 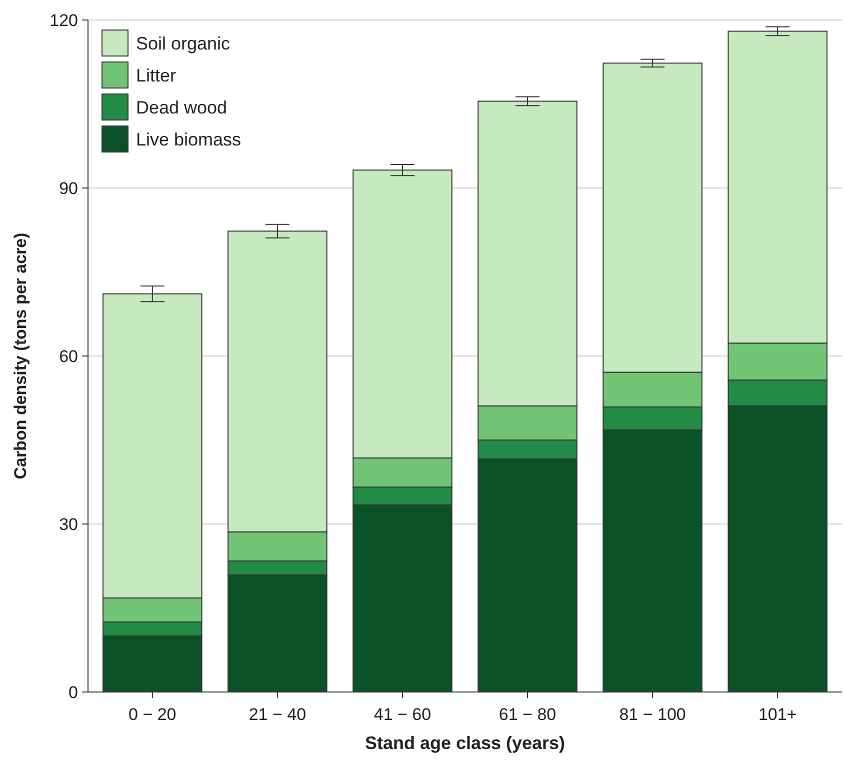 What do you see at coordinates (73, 692) in the screenshot?
I see `y-tick-label: 0` at bounding box center [73, 692].